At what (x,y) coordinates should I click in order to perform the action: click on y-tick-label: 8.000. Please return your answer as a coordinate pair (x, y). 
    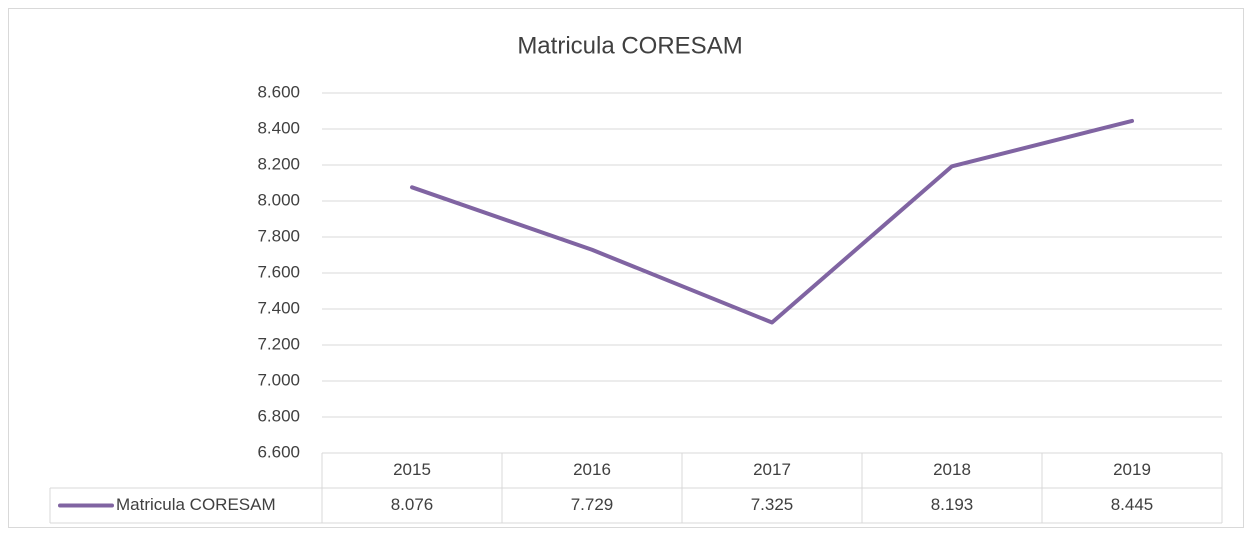
    Looking at the image, I should click on (278, 199).